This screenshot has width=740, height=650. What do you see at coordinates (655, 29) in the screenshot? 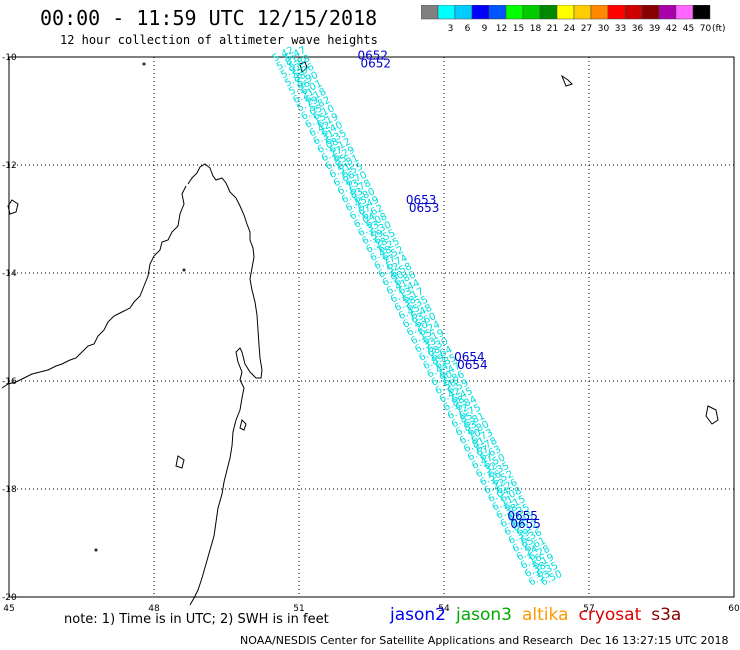
I see `scale-tick-label: 39` at bounding box center [655, 29].